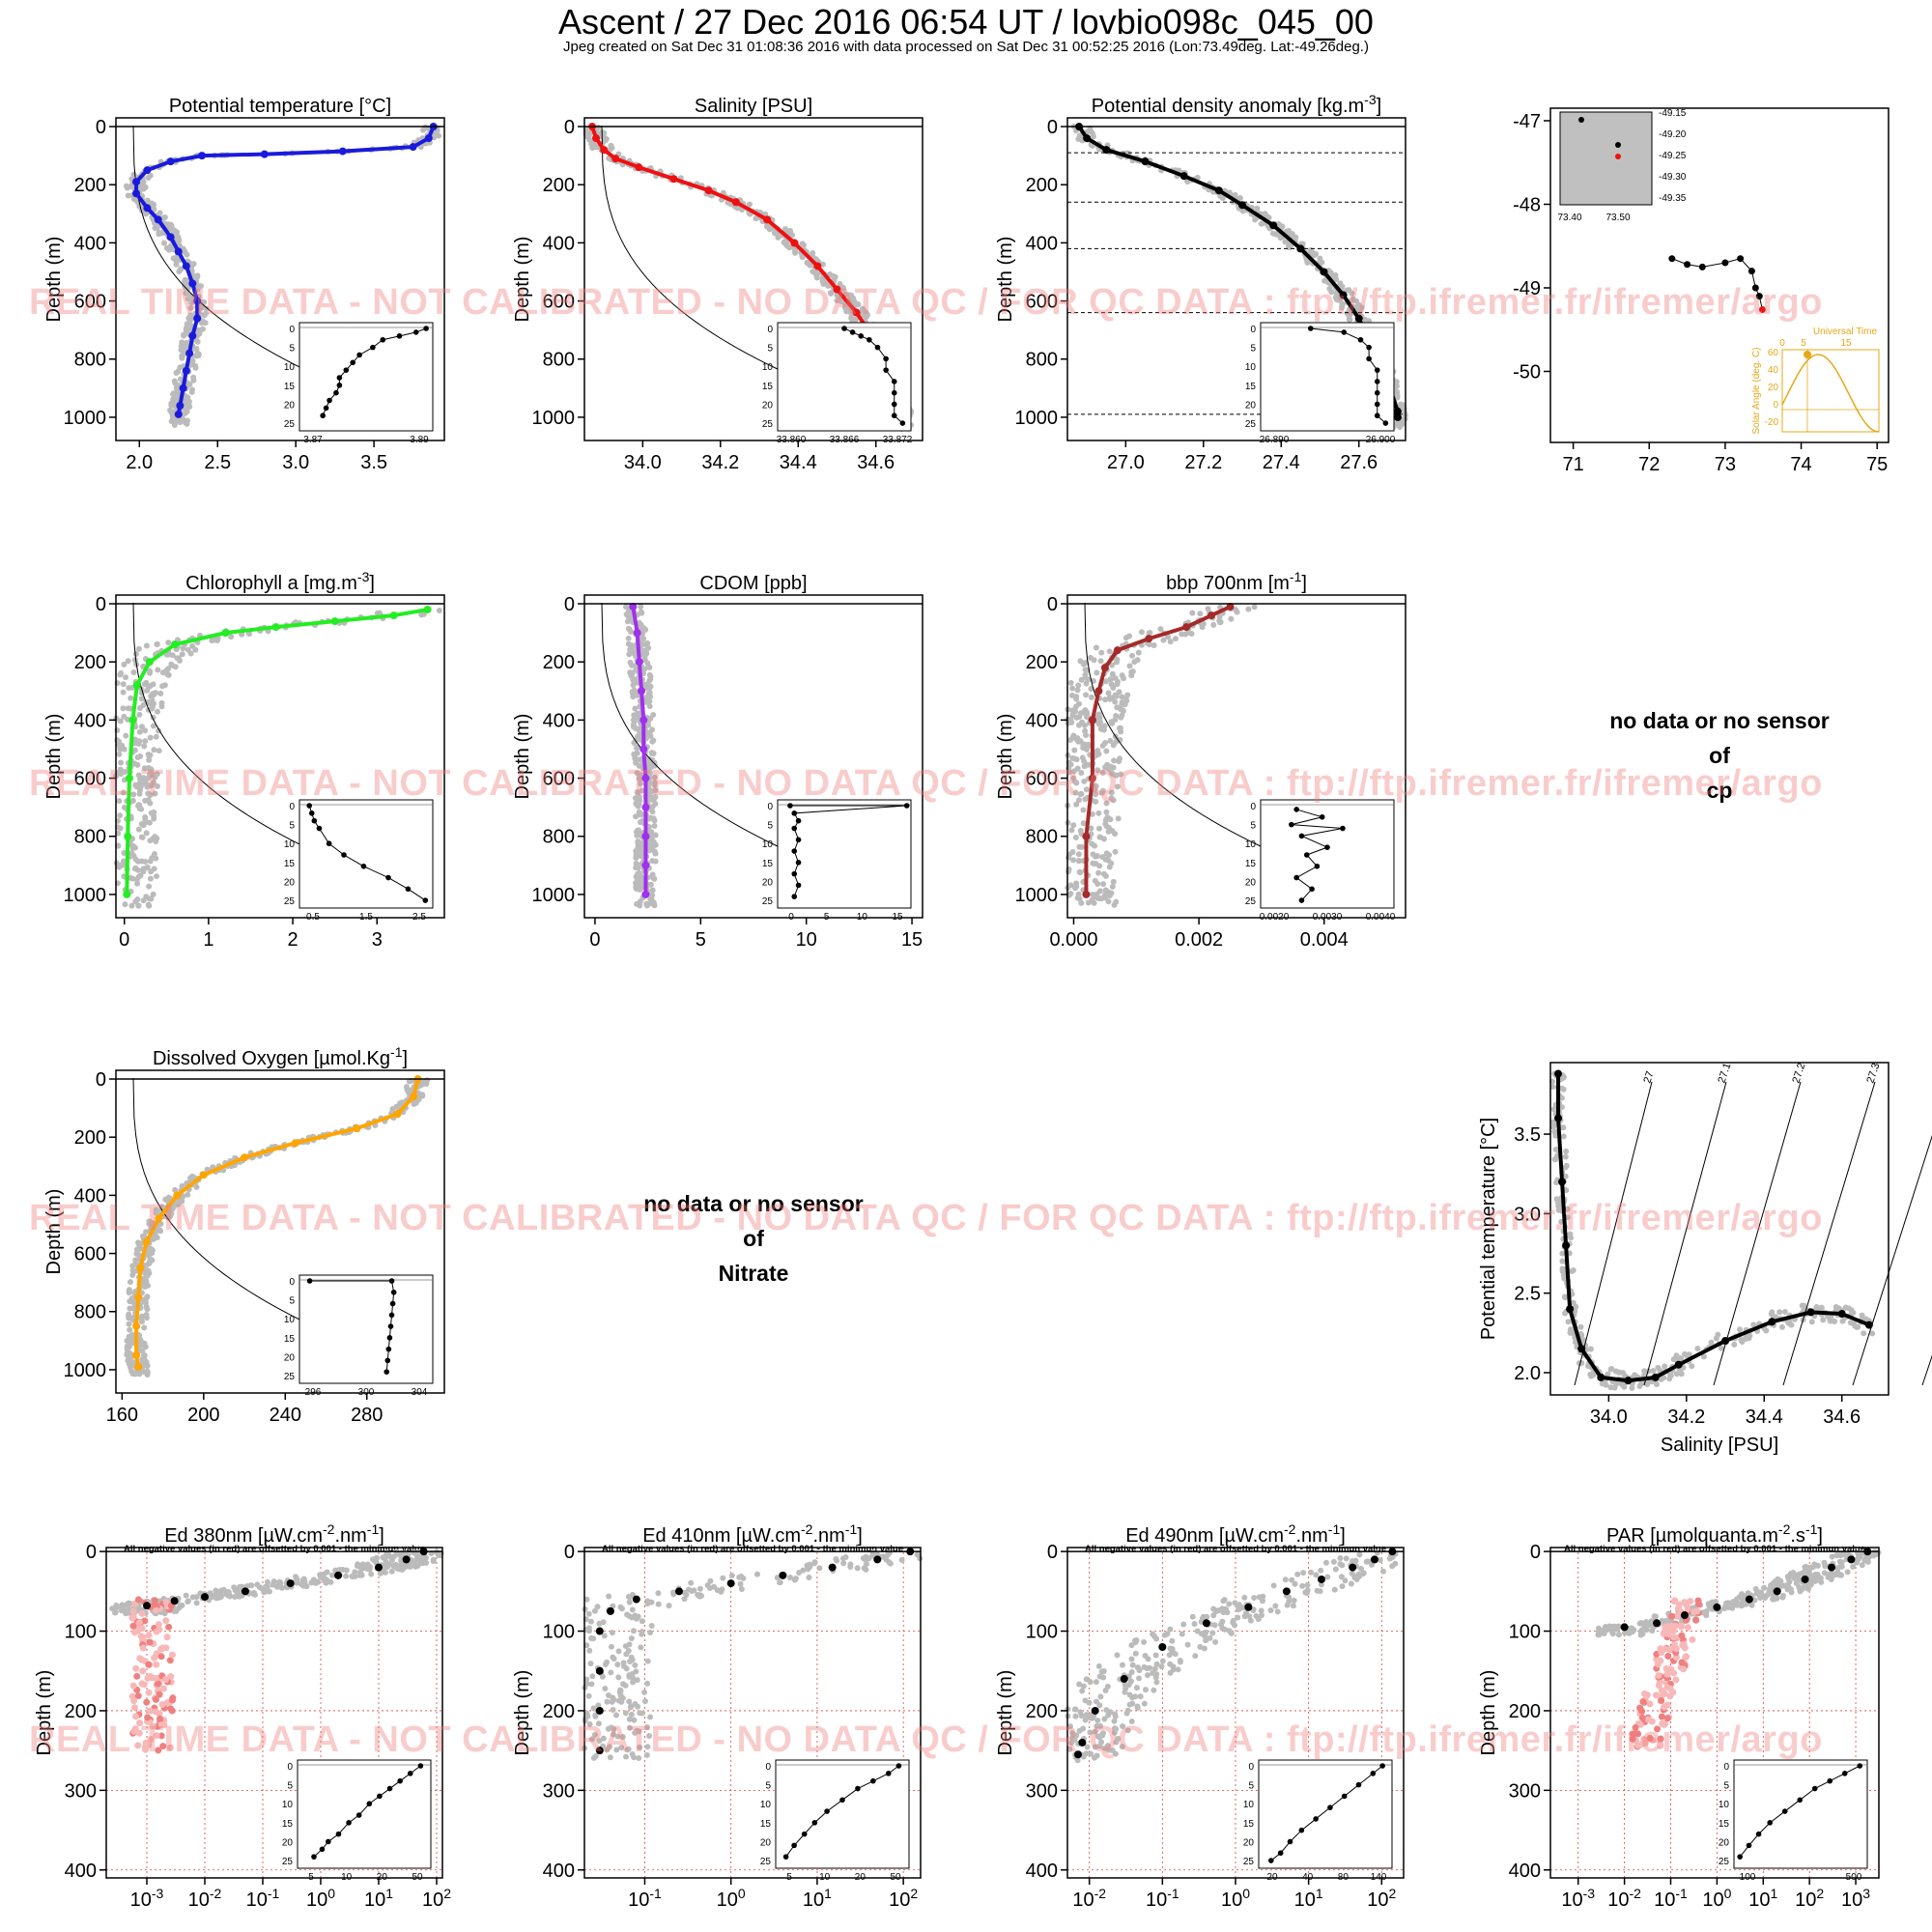 Image resolution: width=1932 pixels, height=1932 pixels. What do you see at coordinates (1145, 161) in the screenshot?
I see `profile-point-dens` at bounding box center [1145, 161].